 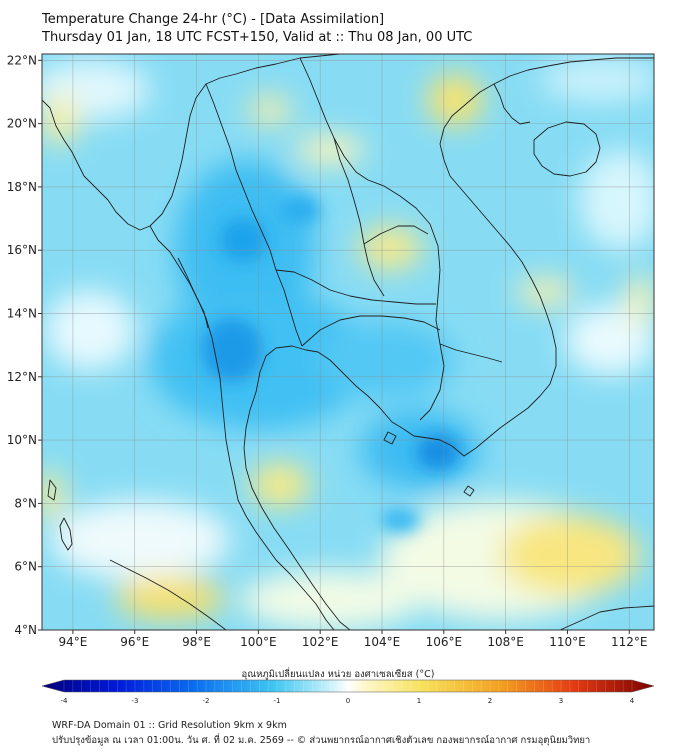 What do you see at coordinates (25, 630) in the screenshot?
I see `lat-label: 4°N` at bounding box center [25, 630].